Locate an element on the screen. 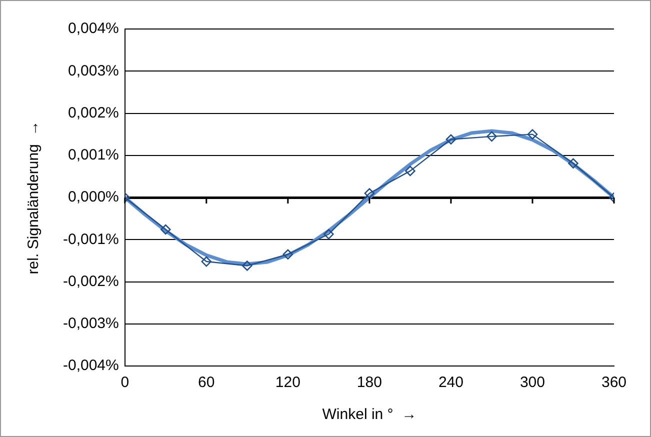 The image size is (651, 437). x-tick-label: 0 is located at coordinates (125, 383).